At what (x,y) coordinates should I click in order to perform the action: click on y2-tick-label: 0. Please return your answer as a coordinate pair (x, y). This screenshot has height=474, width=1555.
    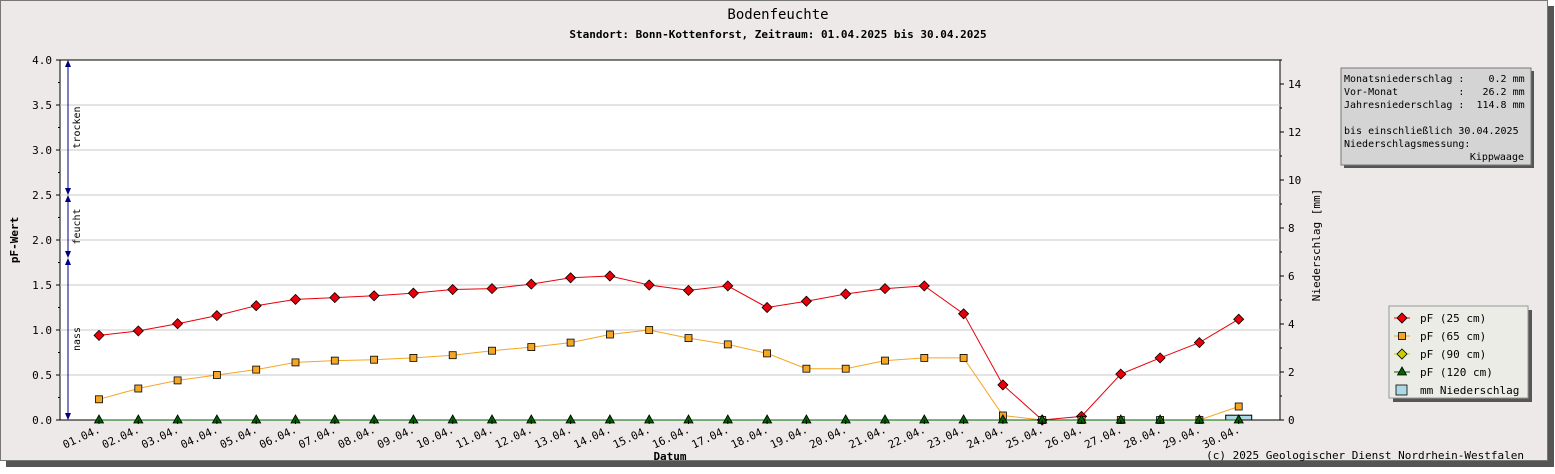
    Looking at the image, I should click on (1291, 420).